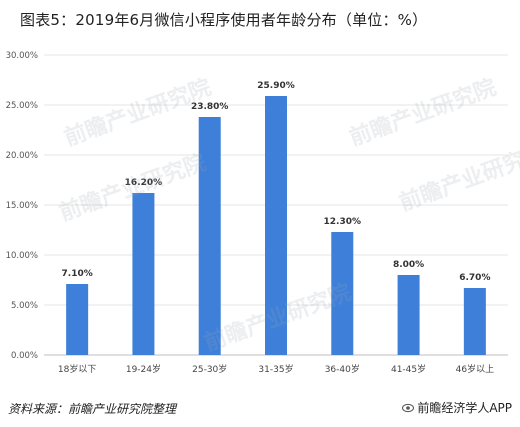  What do you see at coordinates (22, 56) in the screenshot?
I see `y-tick-label: 30.00%` at bounding box center [22, 56].